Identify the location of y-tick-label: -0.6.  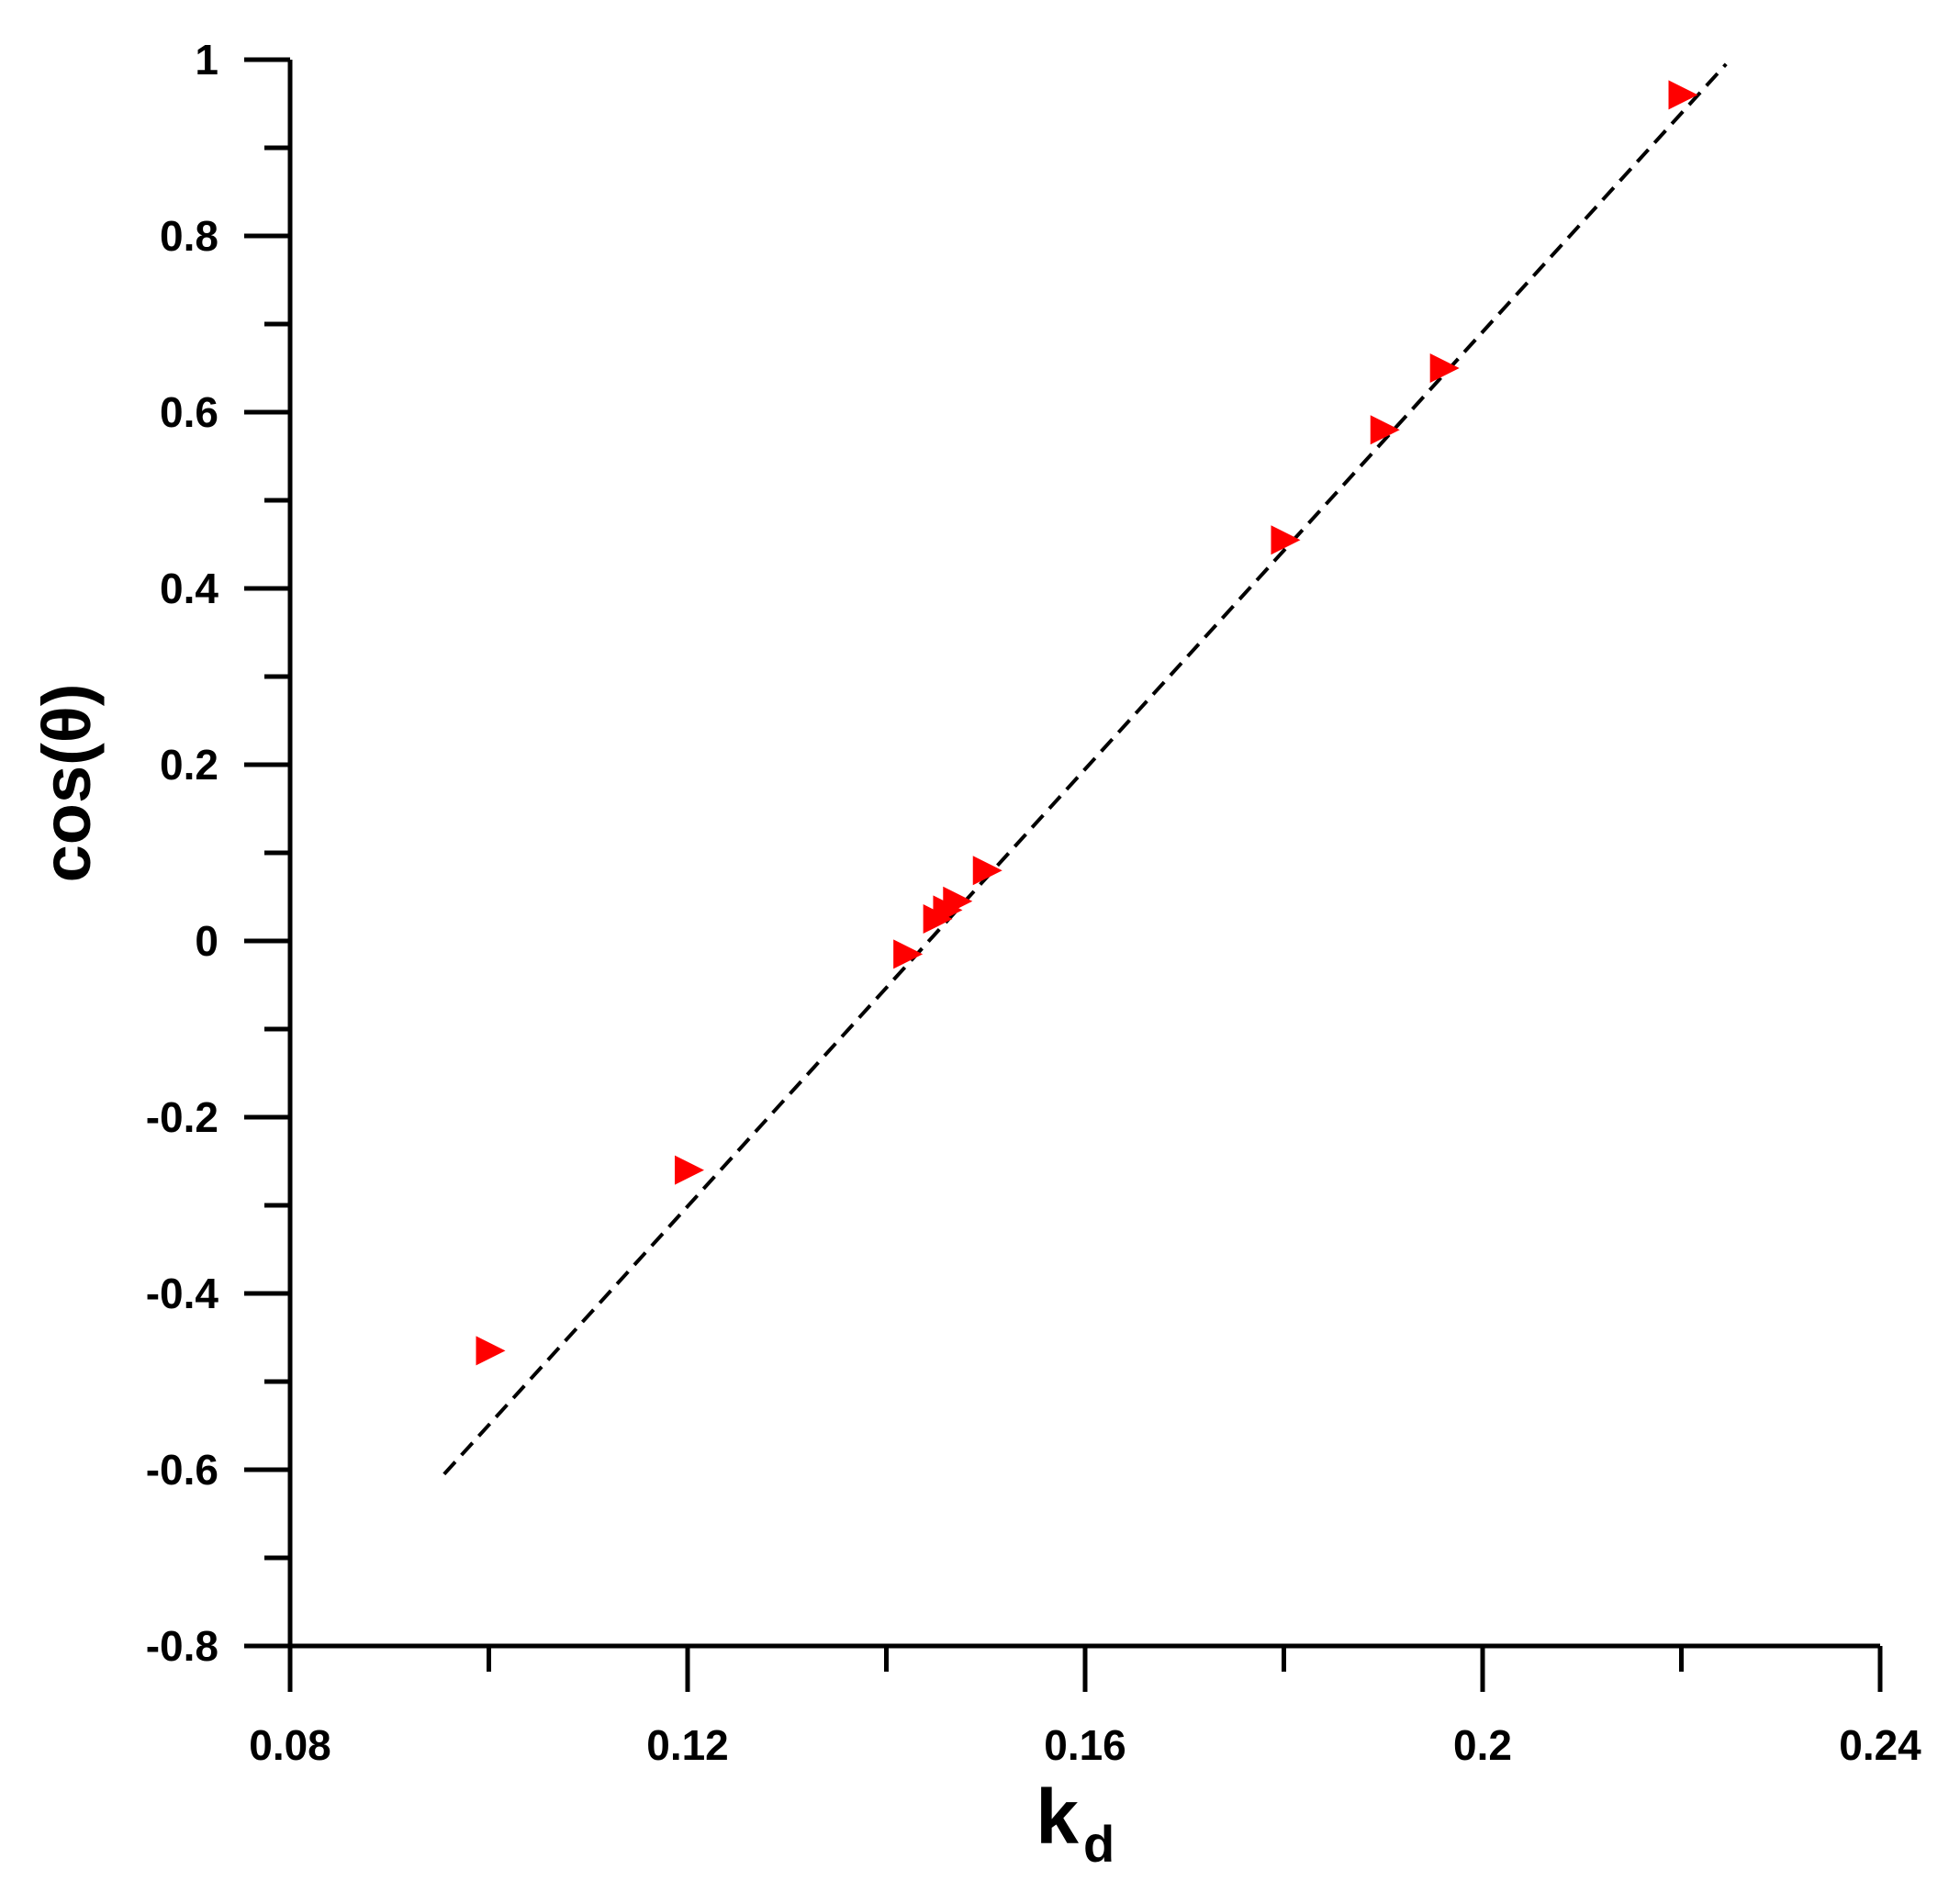
(182, 1470).